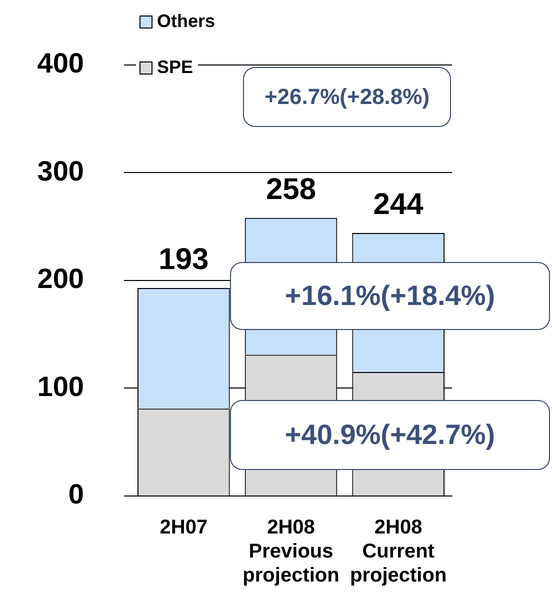 This screenshot has height=612, width=552. What do you see at coordinates (398, 205) in the screenshot?
I see `total-label: 244` at bounding box center [398, 205].